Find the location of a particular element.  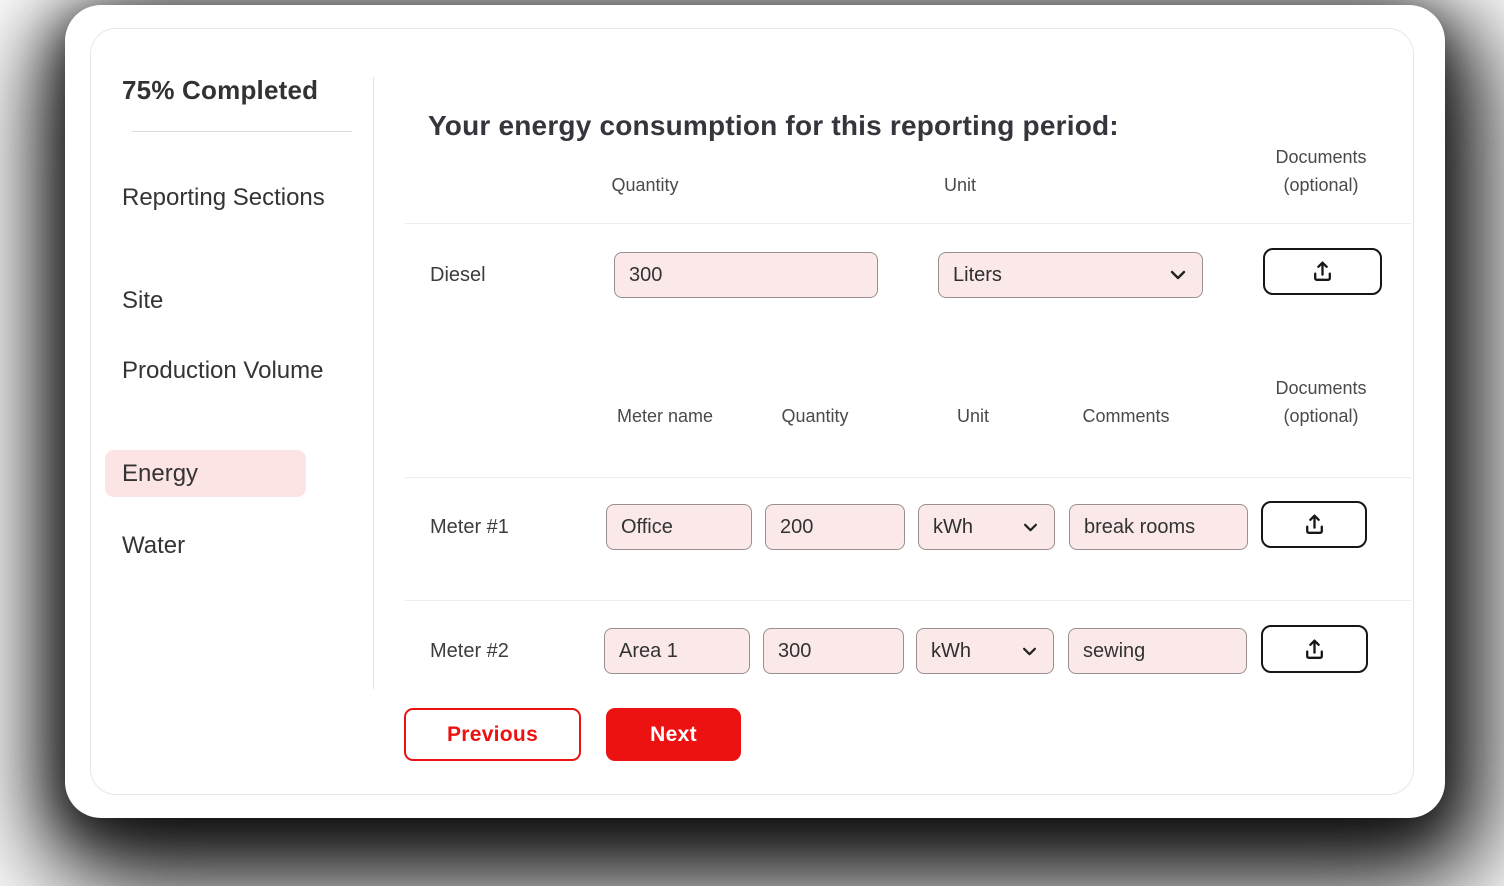

sidebar-content-divider is located at coordinates (373, 383).